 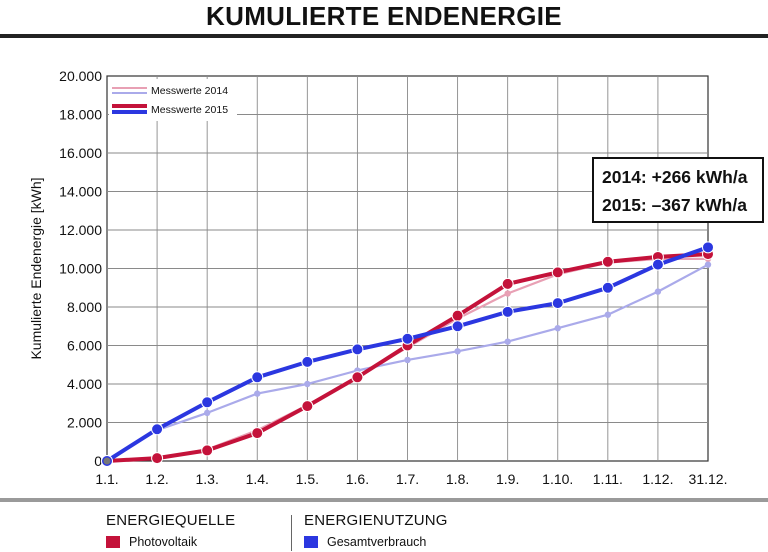 I want to click on legend-energy-source: ENERGIEQUELLE Photovoltaik, so click(x=170, y=530).